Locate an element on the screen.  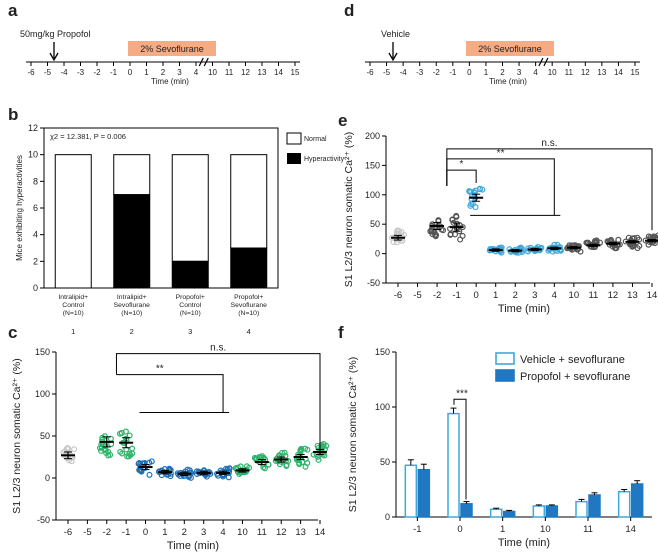
panel-d-tick-label: 3 is located at coordinates (519, 72).